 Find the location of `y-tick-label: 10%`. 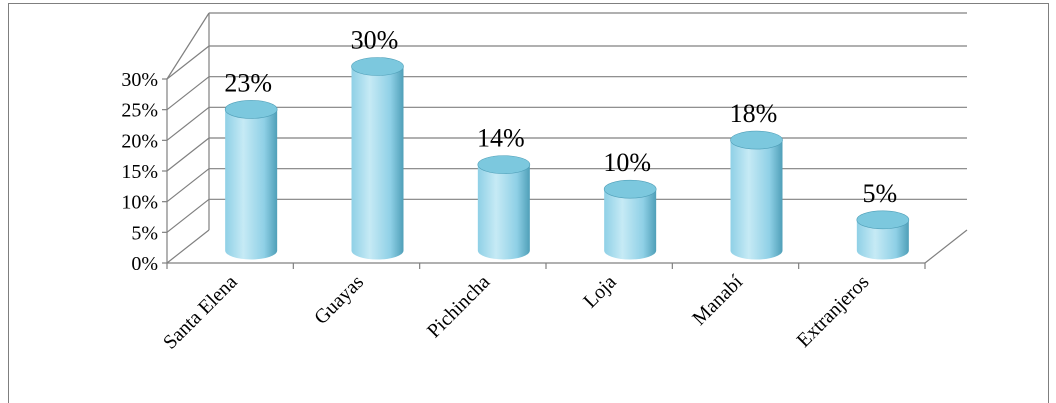

y-tick-label: 10% is located at coordinates (139, 203).